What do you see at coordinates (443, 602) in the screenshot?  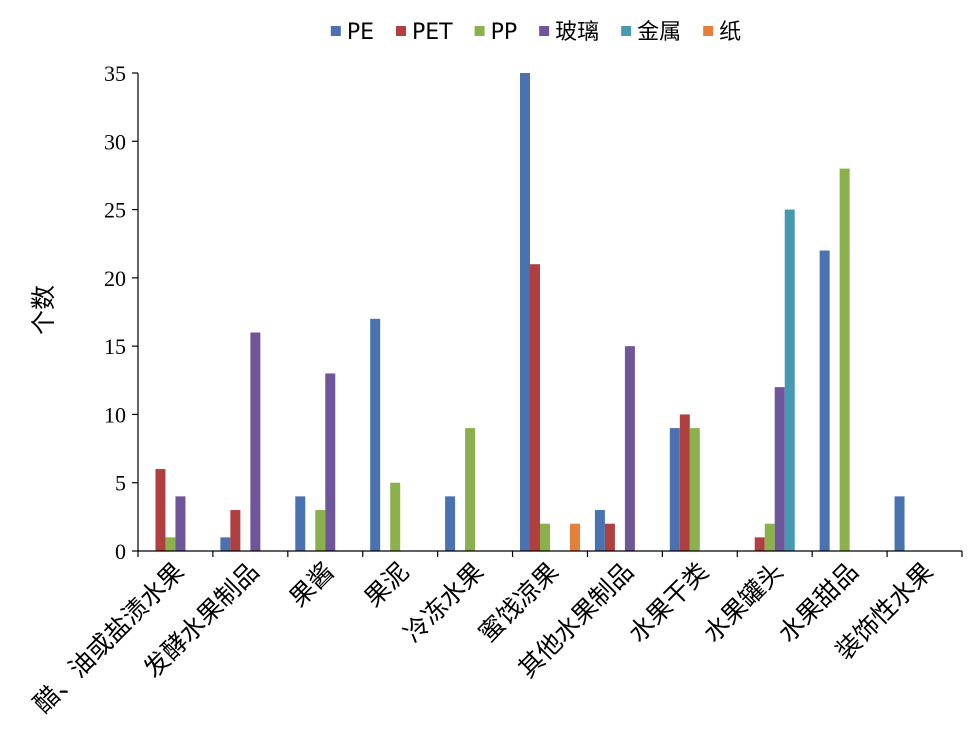 I see `x-category-label: 冷冻水果` at bounding box center [443, 602].